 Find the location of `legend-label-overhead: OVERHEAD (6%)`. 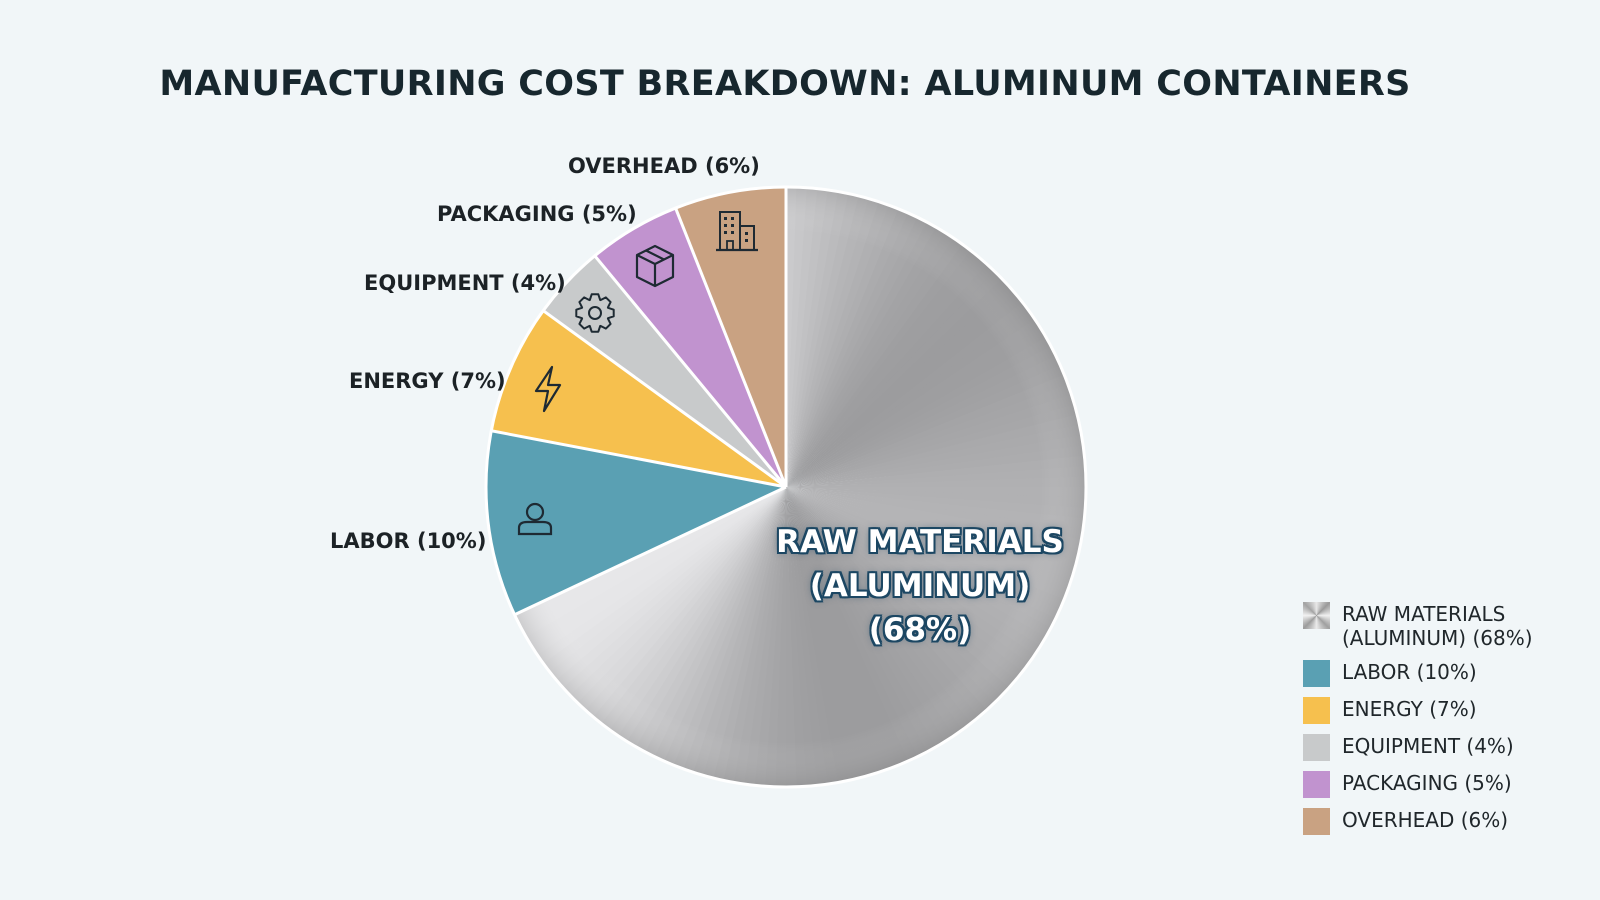

legend-label-overhead: OVERHEAD (6%) is located at coordinates (1425, 820).